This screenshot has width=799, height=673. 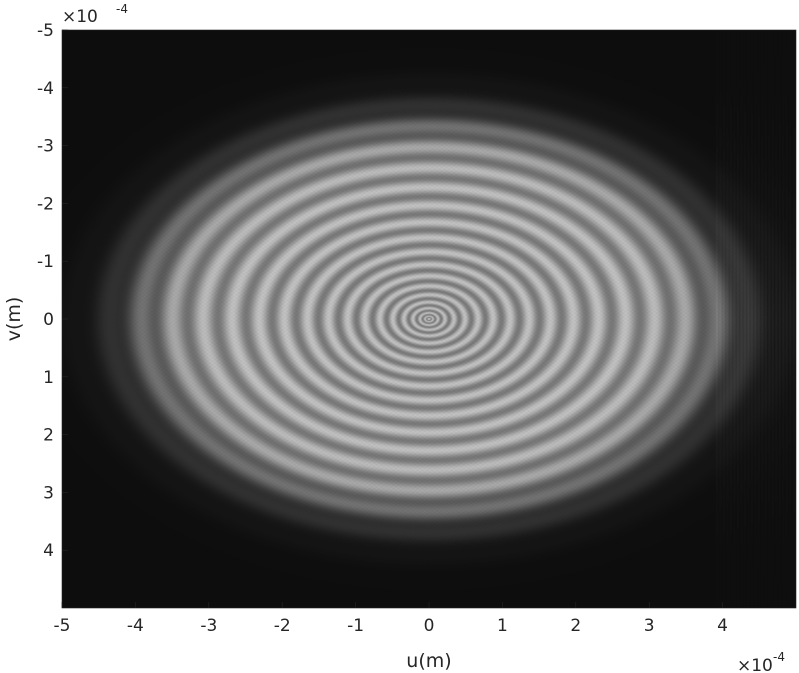 I want to click on y-tick-label: 2, so click(x=48, y=436).